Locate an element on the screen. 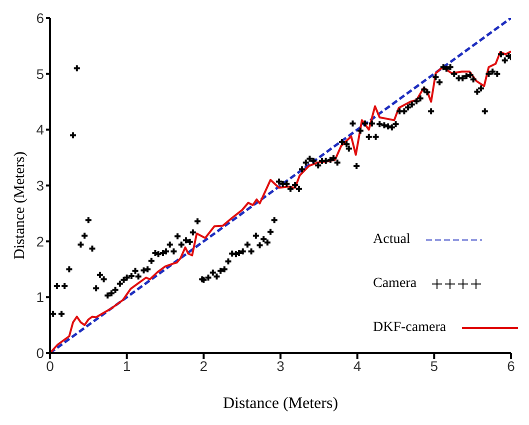 This screenshot has width=529, height=425. y-tick-label: 5 is located at coordinates (40, 74).